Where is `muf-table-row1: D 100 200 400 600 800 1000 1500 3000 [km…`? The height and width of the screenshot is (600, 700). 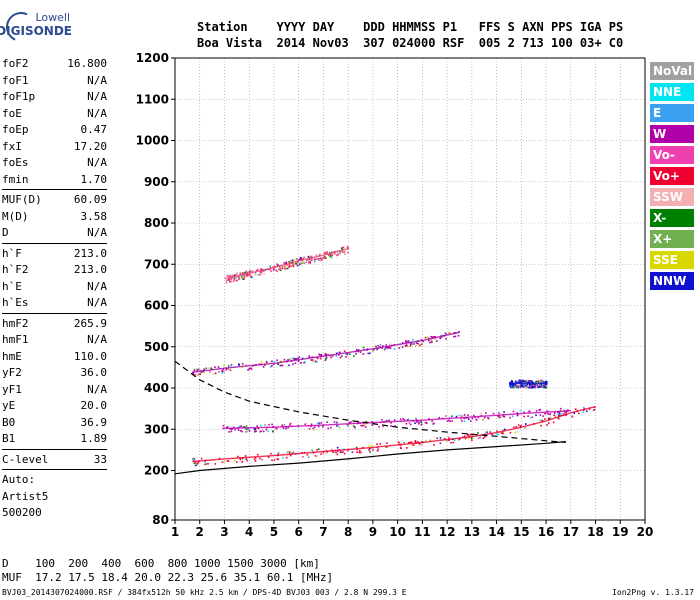 muf-table-row1: D 100 200 400 600 800 1000 1500 3000 [km… is located at coordinates (161, 563).